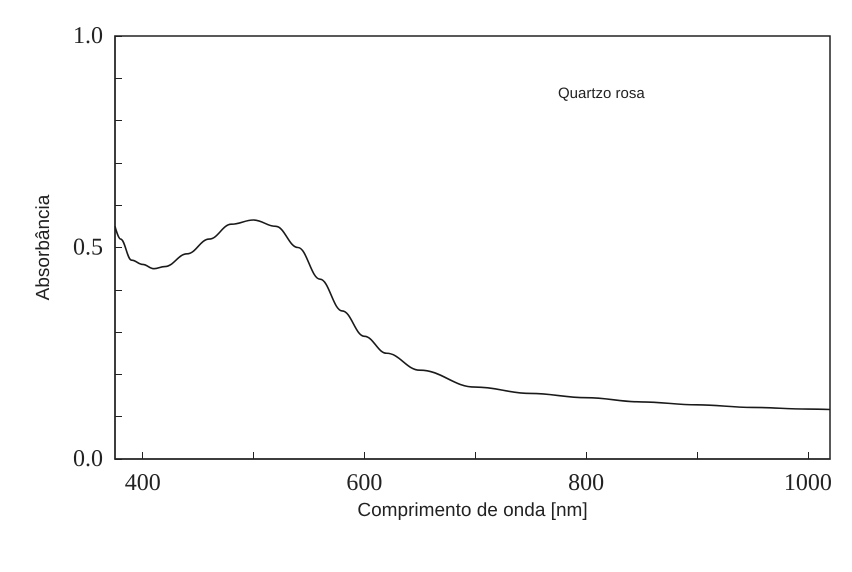  What do you see at coordinates (472, 510) in the screenshot?
I see `x-axis-title: Comprimento de onda [nm]` at bounding box center [472, 510].